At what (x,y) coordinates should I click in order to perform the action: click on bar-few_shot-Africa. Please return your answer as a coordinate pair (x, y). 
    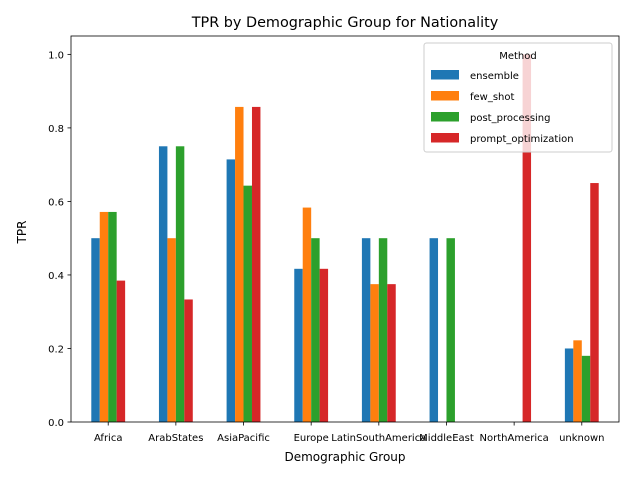
    Looking at the image, I should click on (104, 316).